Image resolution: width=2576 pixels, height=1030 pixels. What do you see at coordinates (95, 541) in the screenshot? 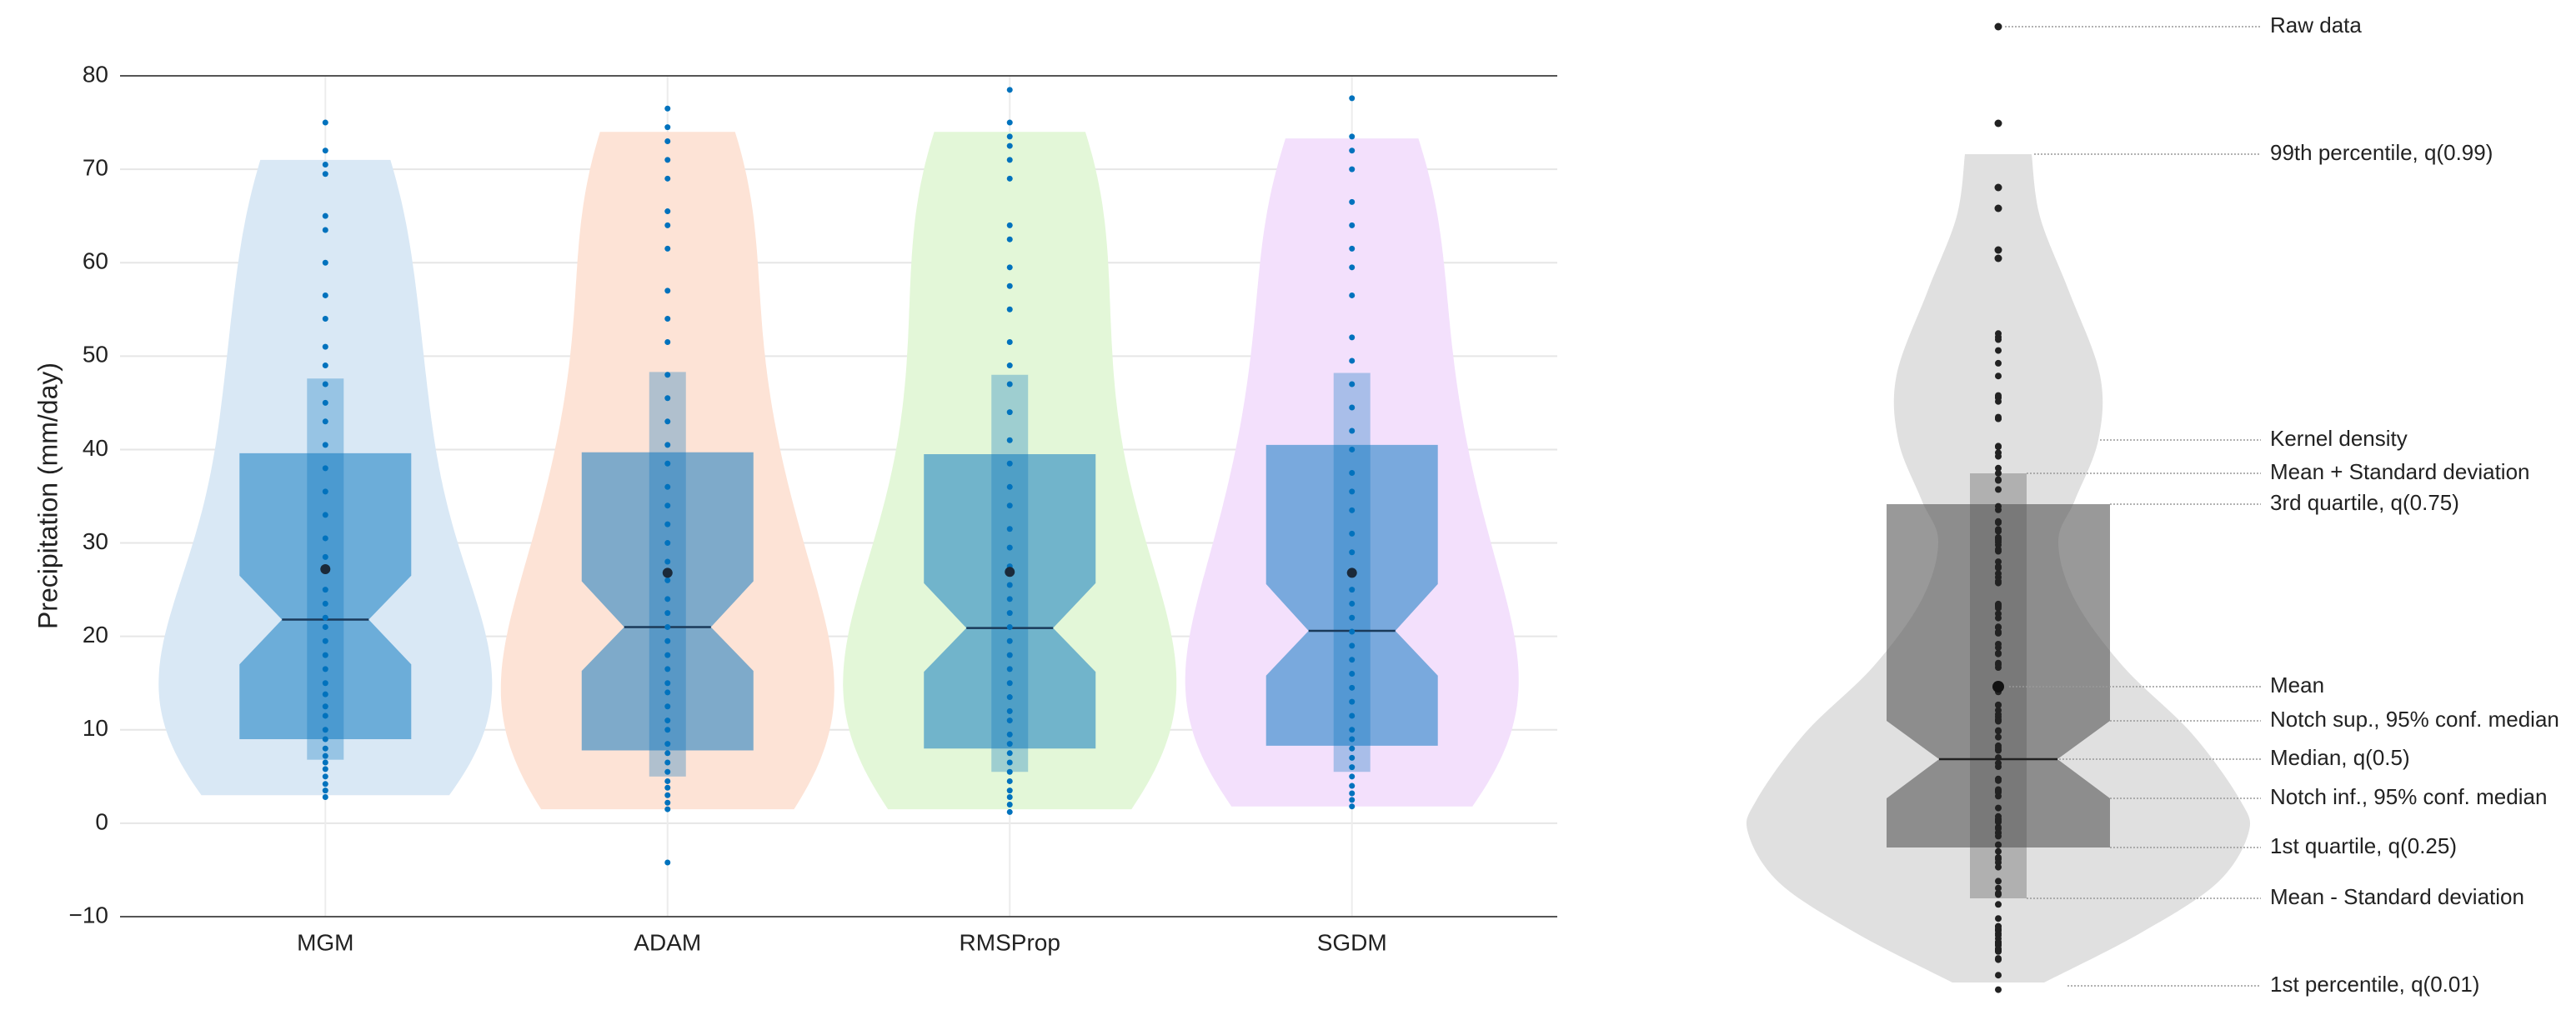
I see `y-tick-label: 30` at bounding box center [95, 541].